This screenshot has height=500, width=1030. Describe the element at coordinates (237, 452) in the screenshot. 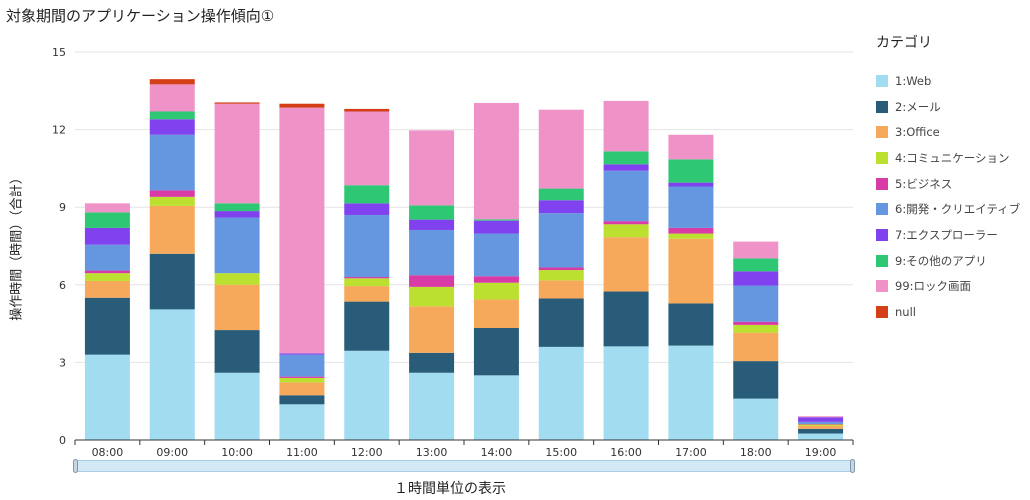

I see `x-tick-label: 10:00` at that location.